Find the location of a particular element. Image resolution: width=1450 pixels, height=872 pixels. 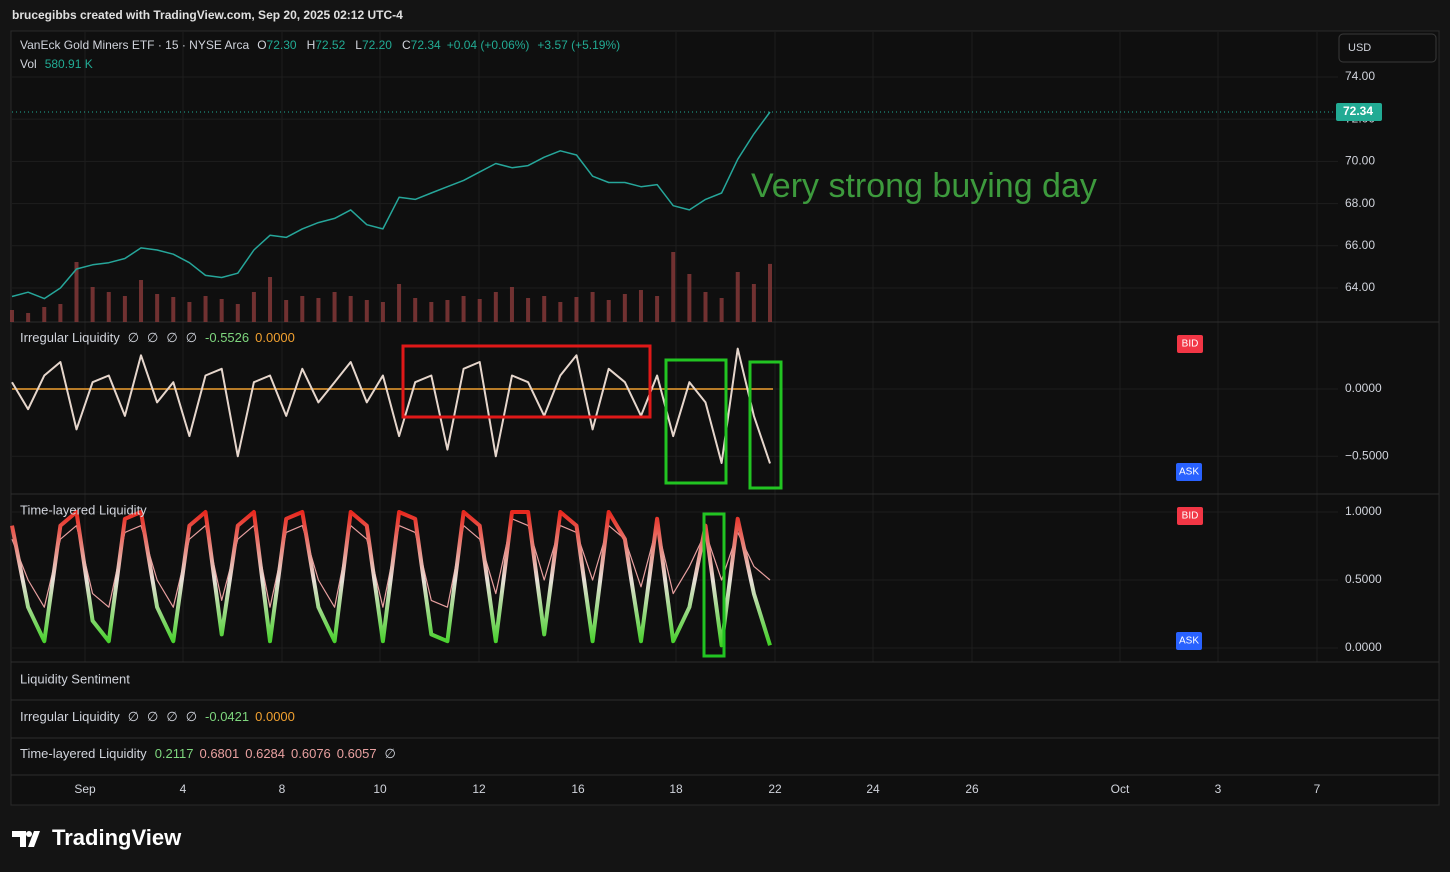

annotation: Very strong buying day is located at coordinates (924, 186).